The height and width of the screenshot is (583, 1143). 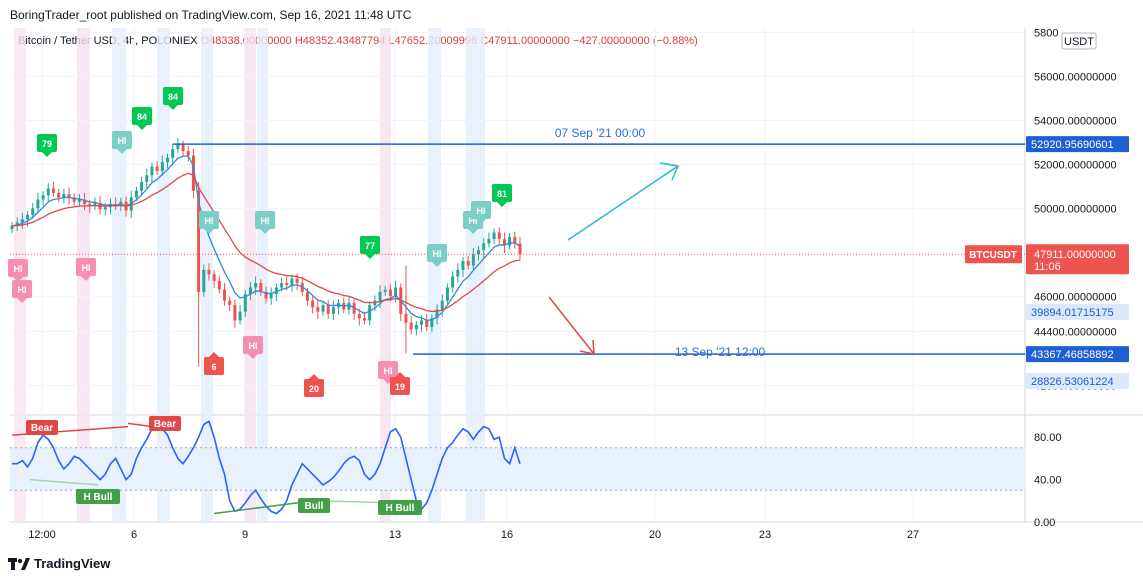 What do you see at coordinates (1048, 438) in the screenshot?
I see `rsi-tick-label: 80.00` at bounding box center [1048, 438].